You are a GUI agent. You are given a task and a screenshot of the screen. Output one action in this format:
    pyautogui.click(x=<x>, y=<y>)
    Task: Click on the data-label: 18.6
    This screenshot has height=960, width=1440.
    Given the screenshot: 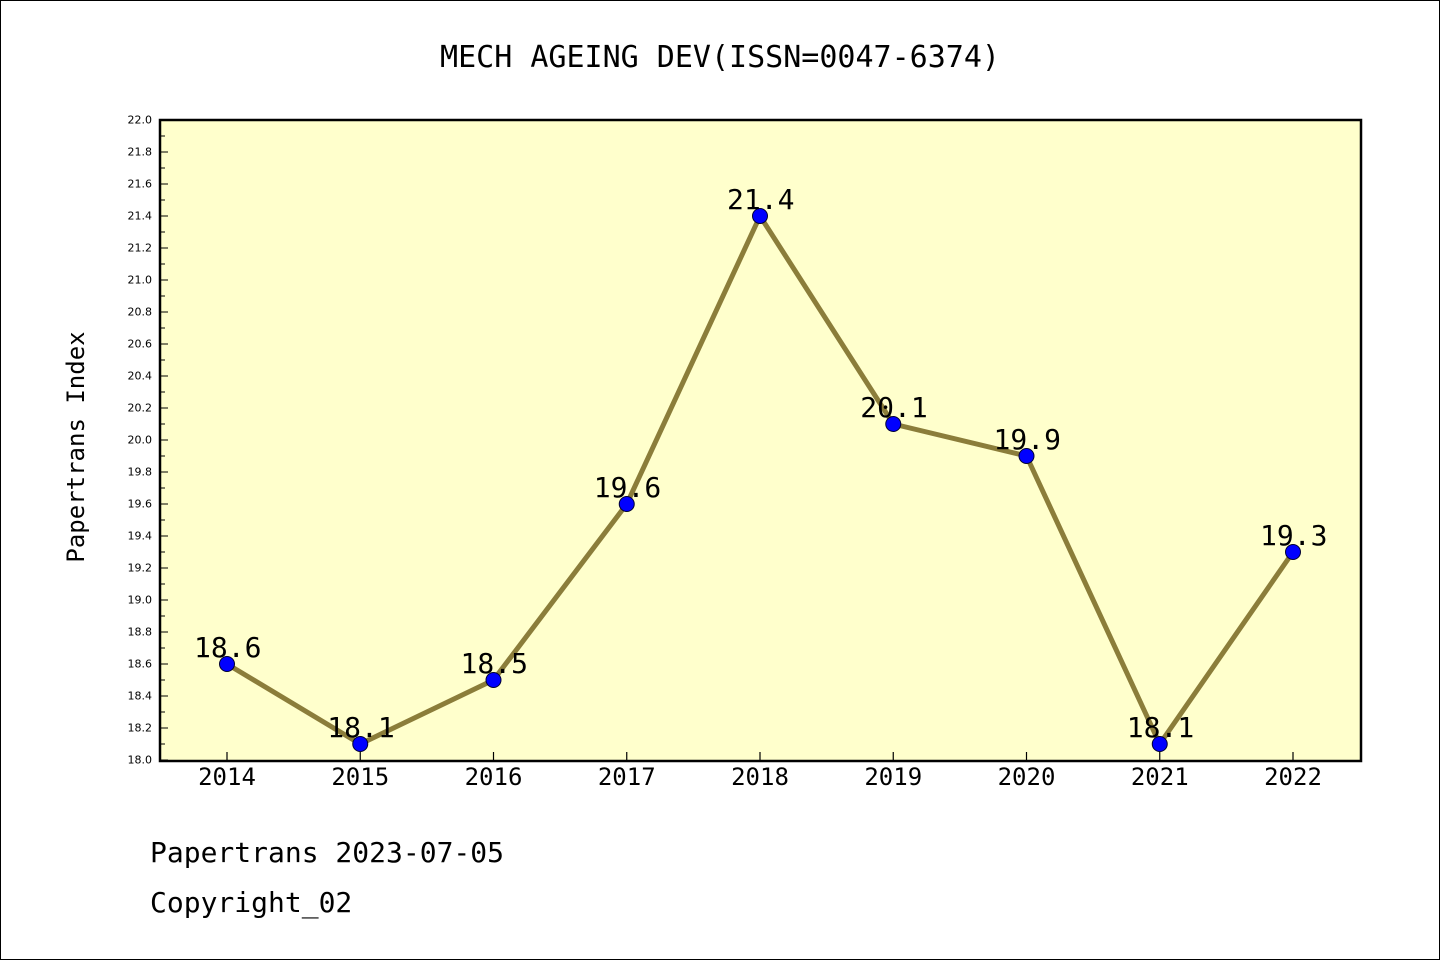 What is the action you would take?
    pyautogui.click(x=227, y=647)
    